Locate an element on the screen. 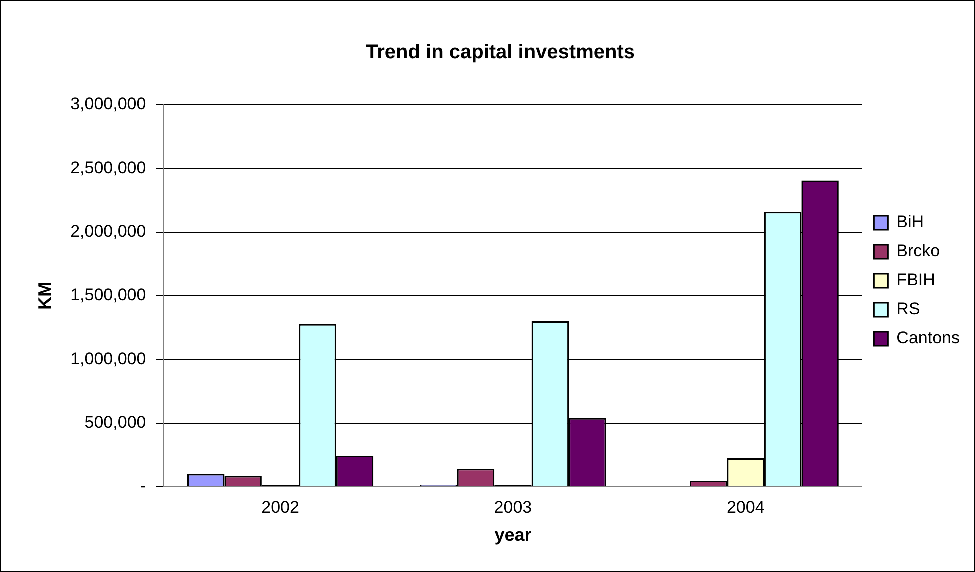 Image resolution: width=975 pixels, height=572 pixels. chart-title: Trend in capital investments is located at coordinates (500, 53).